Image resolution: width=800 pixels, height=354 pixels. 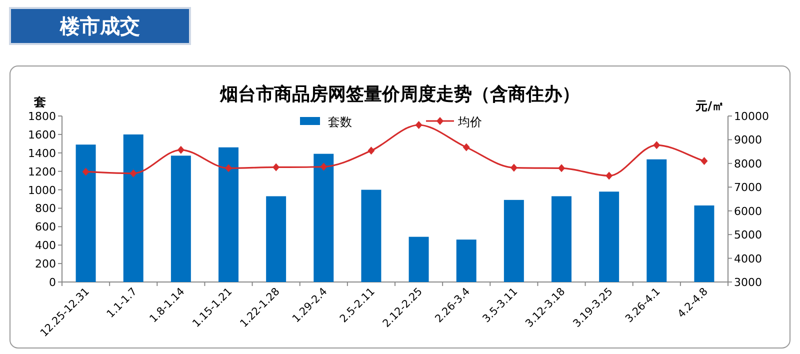 I want to click on y-tick-label: 600, so click(x=45, y=227).